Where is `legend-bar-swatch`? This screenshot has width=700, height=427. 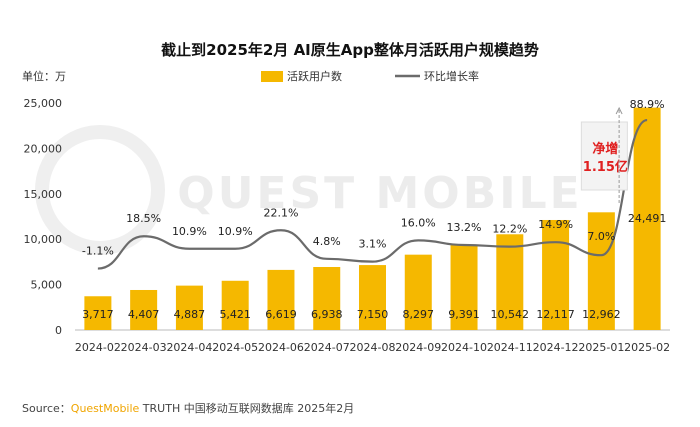
legend-bar-swatch is located at coordinates (272, 76).